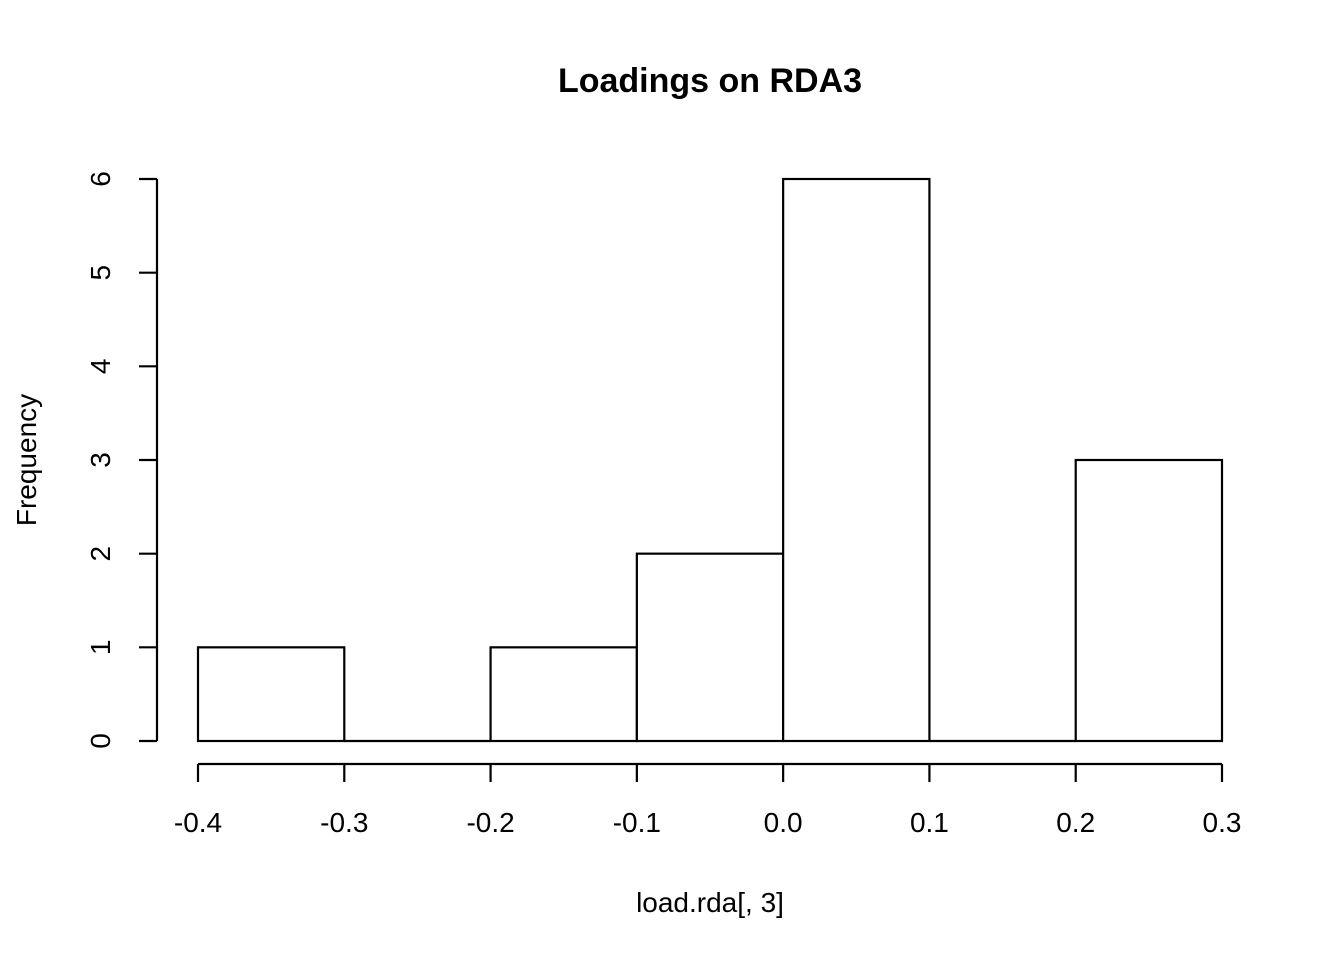 Image resolution: width=1344 pixels, height=960 pixels. I want to click on y-axis-label: Frequency, so click(26, 460).